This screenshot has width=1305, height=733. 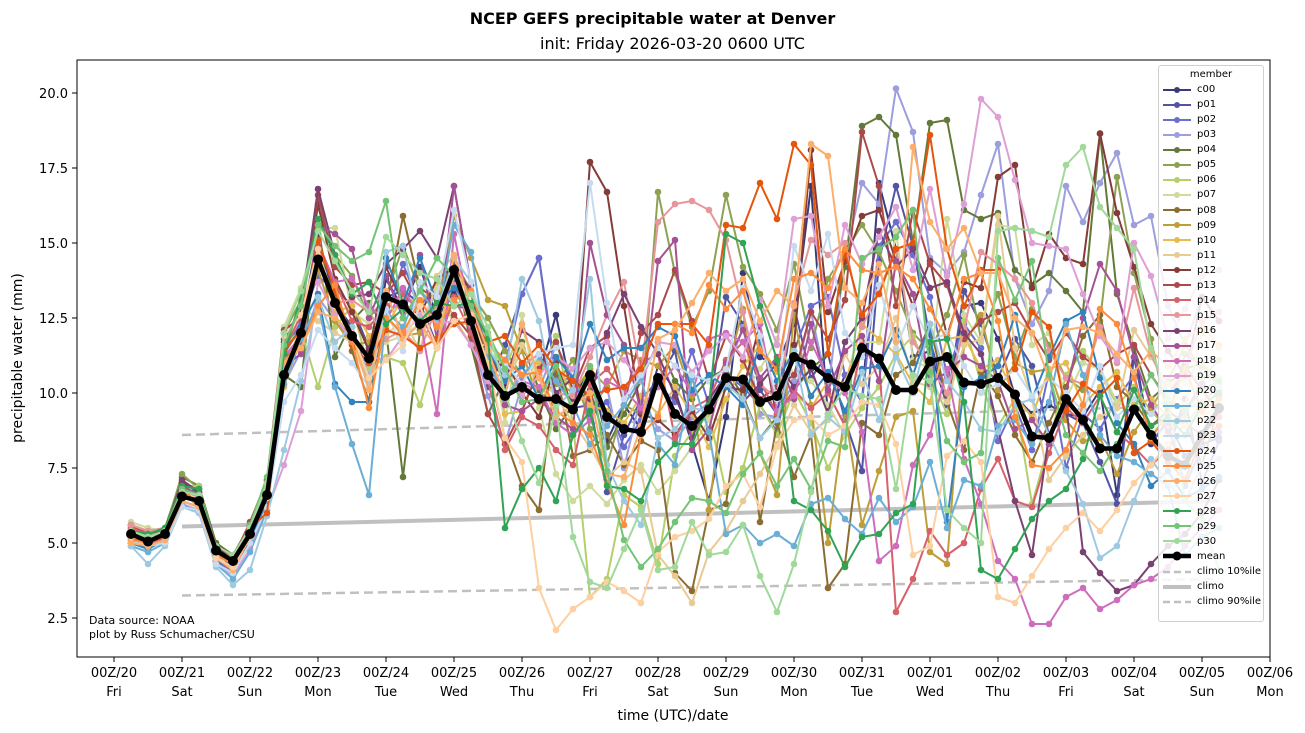 What do you see at coordinates (318, 673) in the screenshot?
I see `x-tick-label: 00Z/23` at bounding box center [318, 673].